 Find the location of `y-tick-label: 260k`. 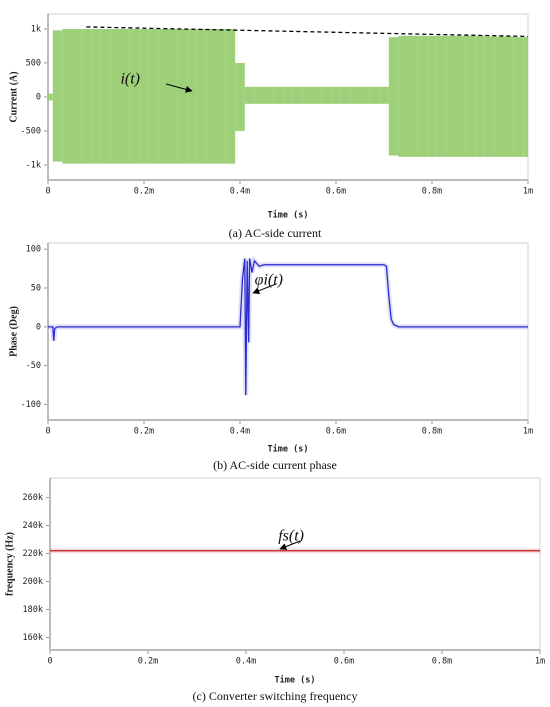

y-tick-label: 260k is located at coordinates (33, 498).